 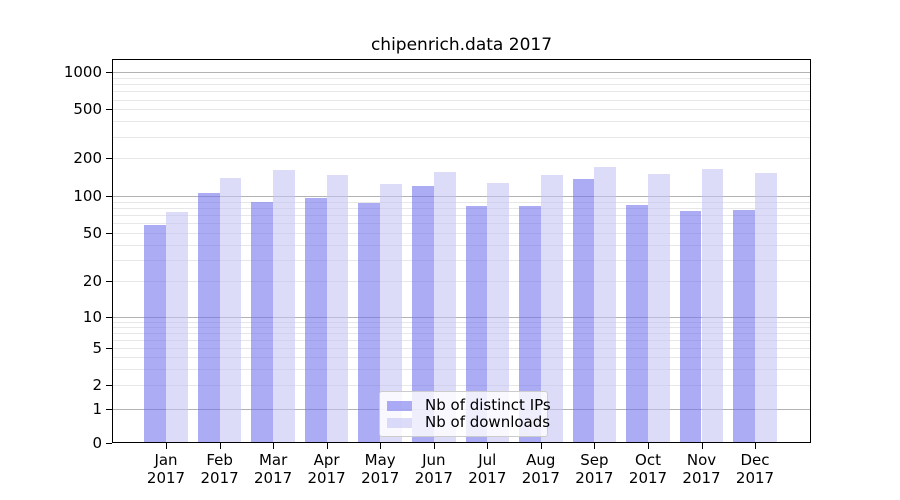 What do you see at coordinates (701, 469) in the screenshot?
I see `x-tick-label-nov: Nov 2017` at bounding box center [701, 469].